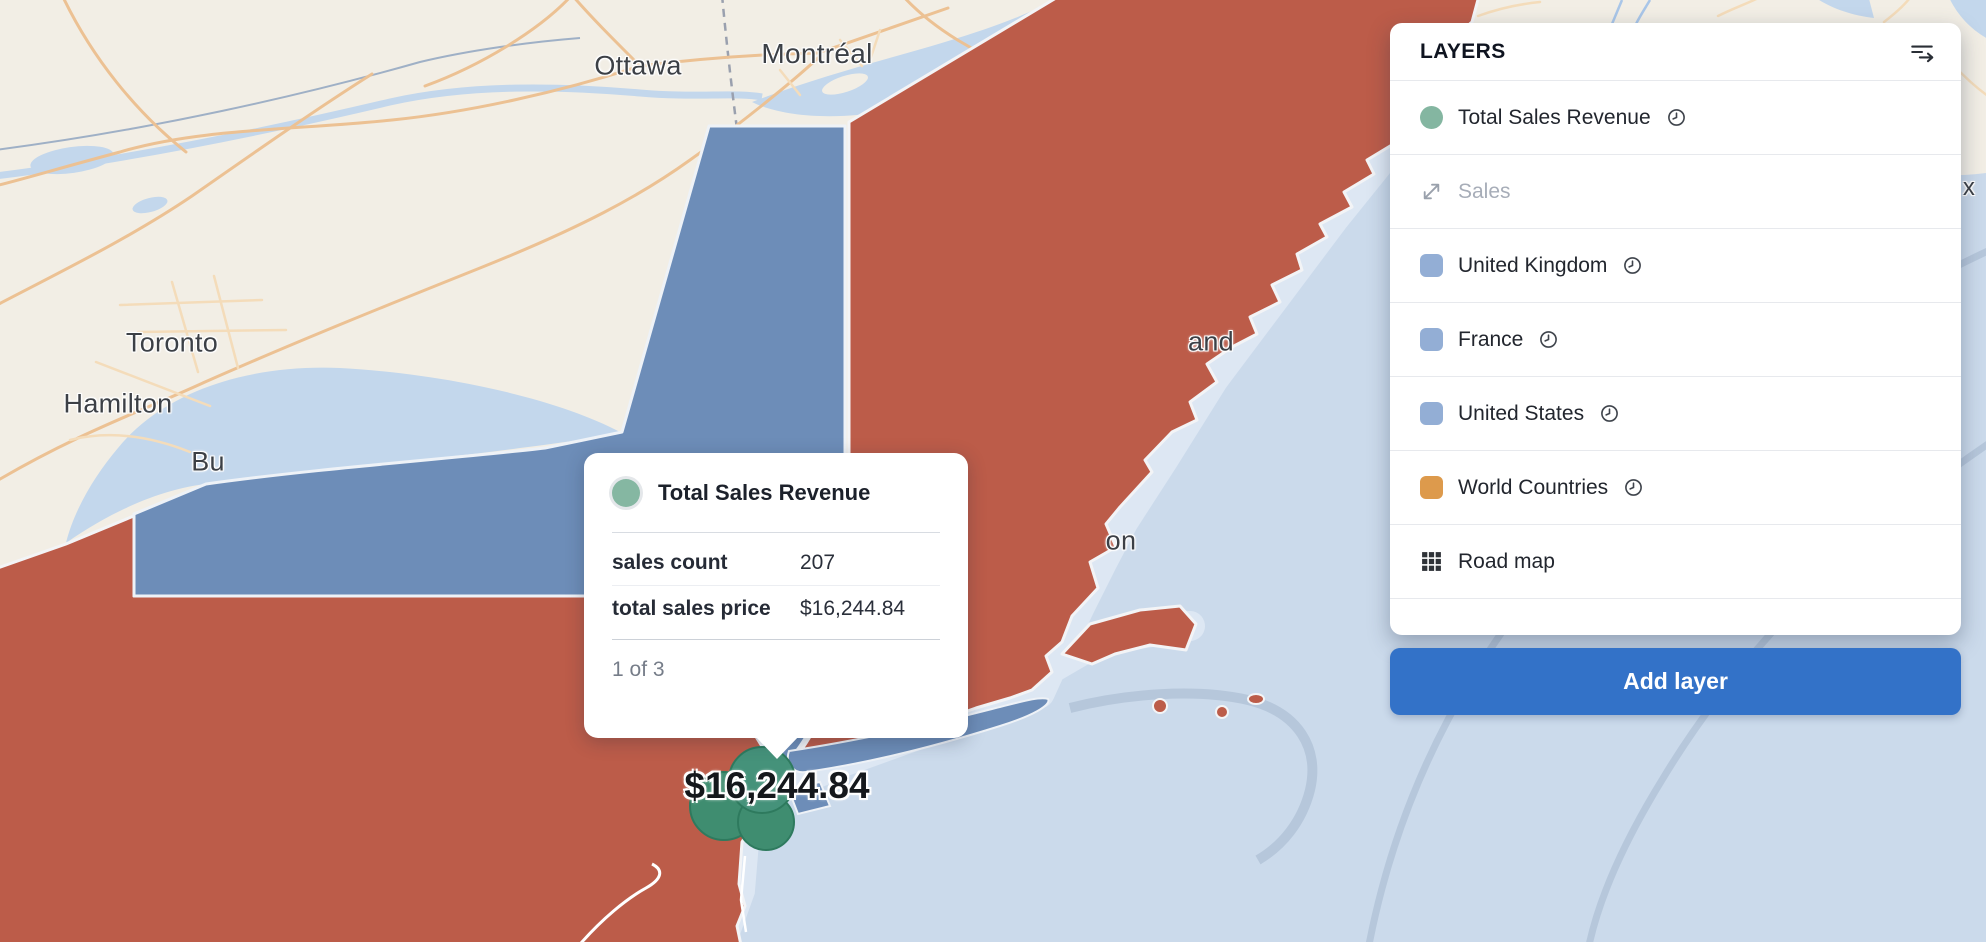 The width and height of the screenshot is (1986, 942). I want to click on popup-row: sales count 207, so click(776, 562).